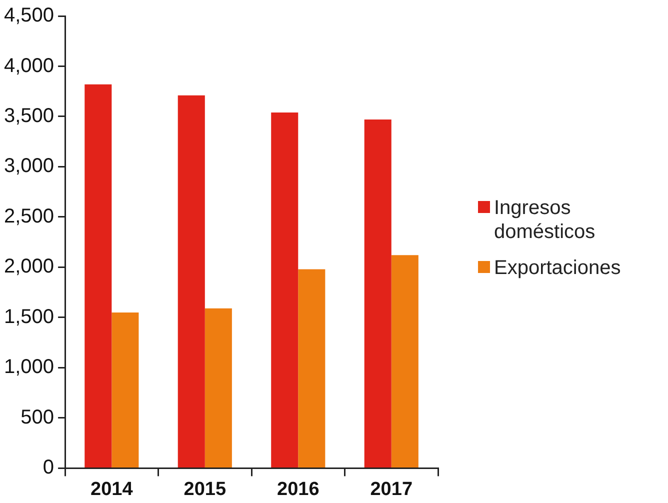 Image resolution: width=668 pixels, height=503 pixels. I want to click on y-tick-label: 3,500, so click(29, 116).